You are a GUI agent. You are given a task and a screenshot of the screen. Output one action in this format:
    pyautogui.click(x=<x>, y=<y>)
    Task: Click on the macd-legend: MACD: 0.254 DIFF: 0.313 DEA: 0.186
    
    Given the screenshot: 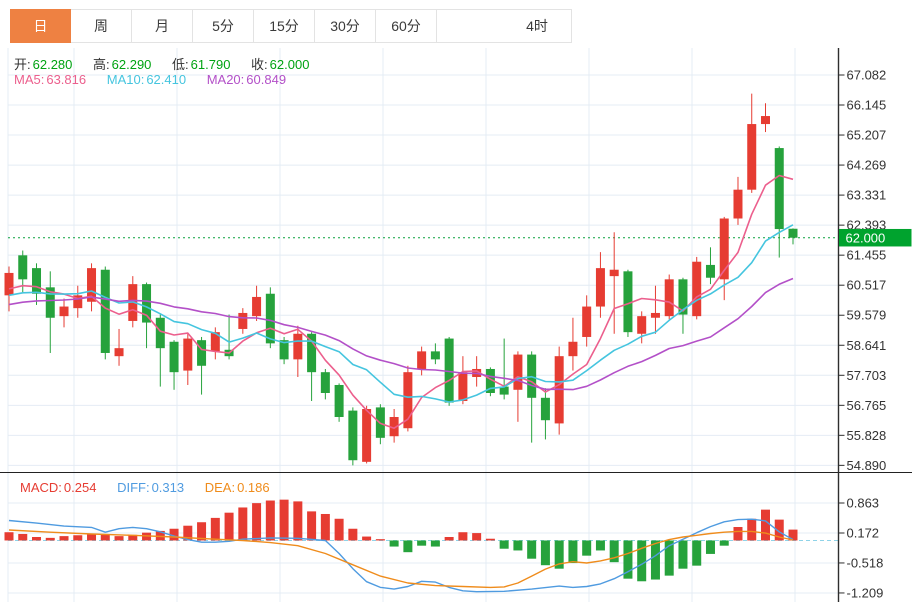 What is the action you would take?
    pyautogui.click(x=146, y=487)
    